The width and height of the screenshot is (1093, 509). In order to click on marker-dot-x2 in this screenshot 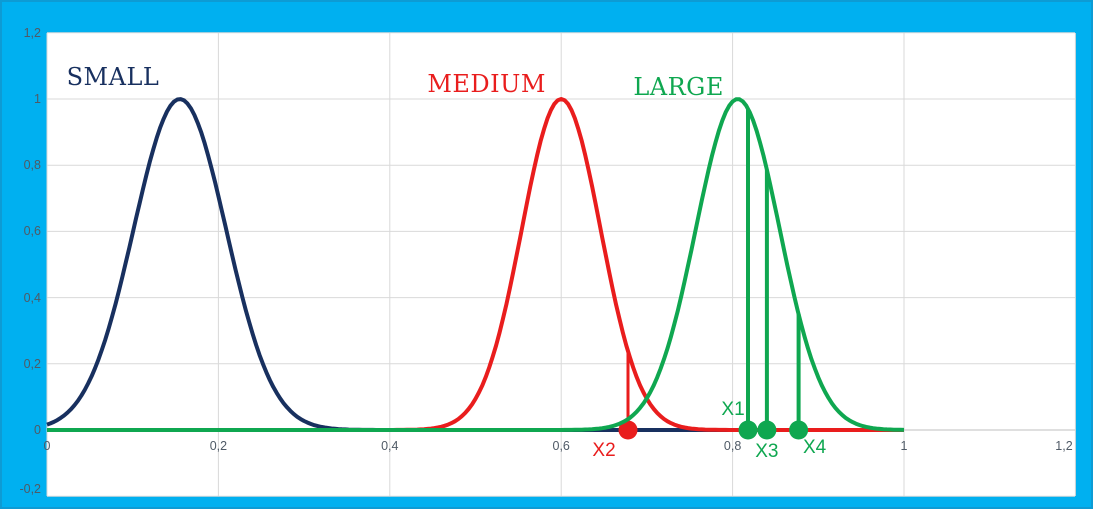, I will do `click(628, 430)`.